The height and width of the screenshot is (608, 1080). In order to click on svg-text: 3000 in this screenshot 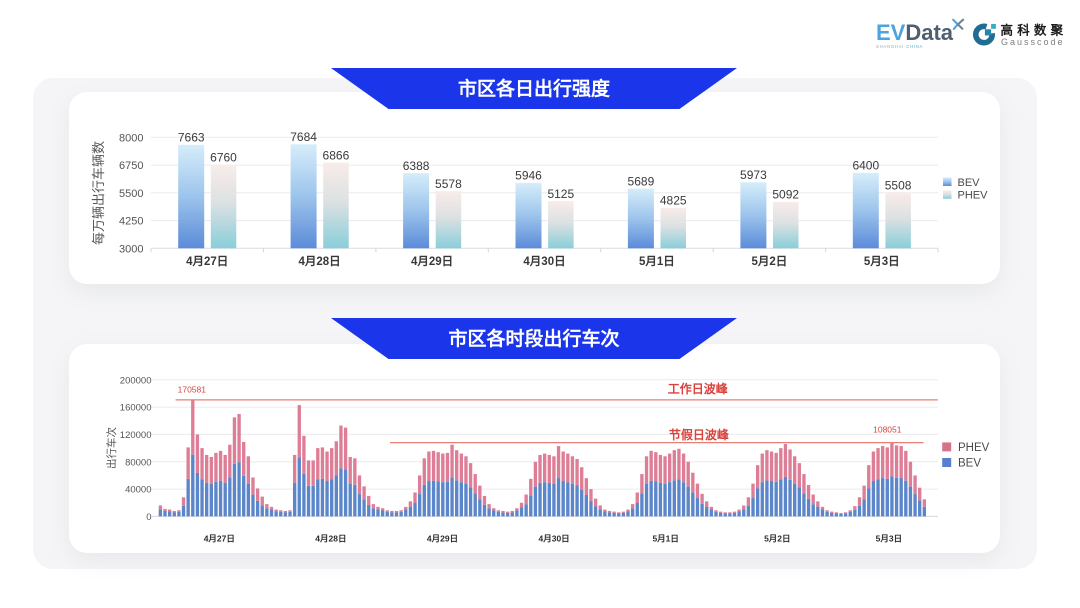, I will do `click(131, 249)`.